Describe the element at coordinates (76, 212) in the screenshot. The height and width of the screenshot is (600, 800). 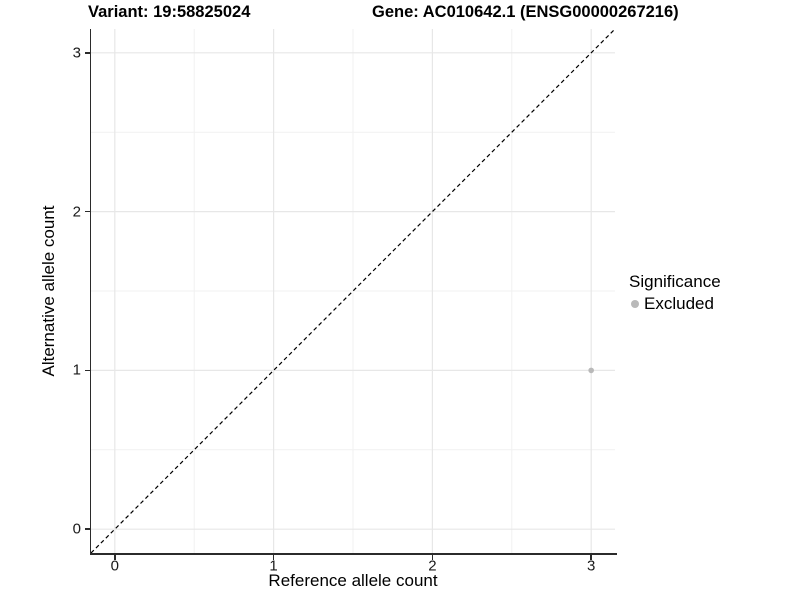
I see `y-tick-label: 2` at that location.